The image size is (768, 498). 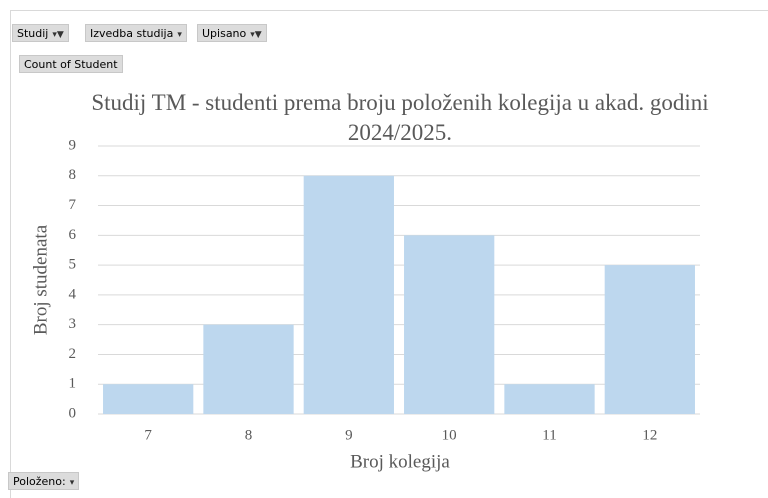 I want to click on y-tick-label: 4, so click(x=73, y=294).